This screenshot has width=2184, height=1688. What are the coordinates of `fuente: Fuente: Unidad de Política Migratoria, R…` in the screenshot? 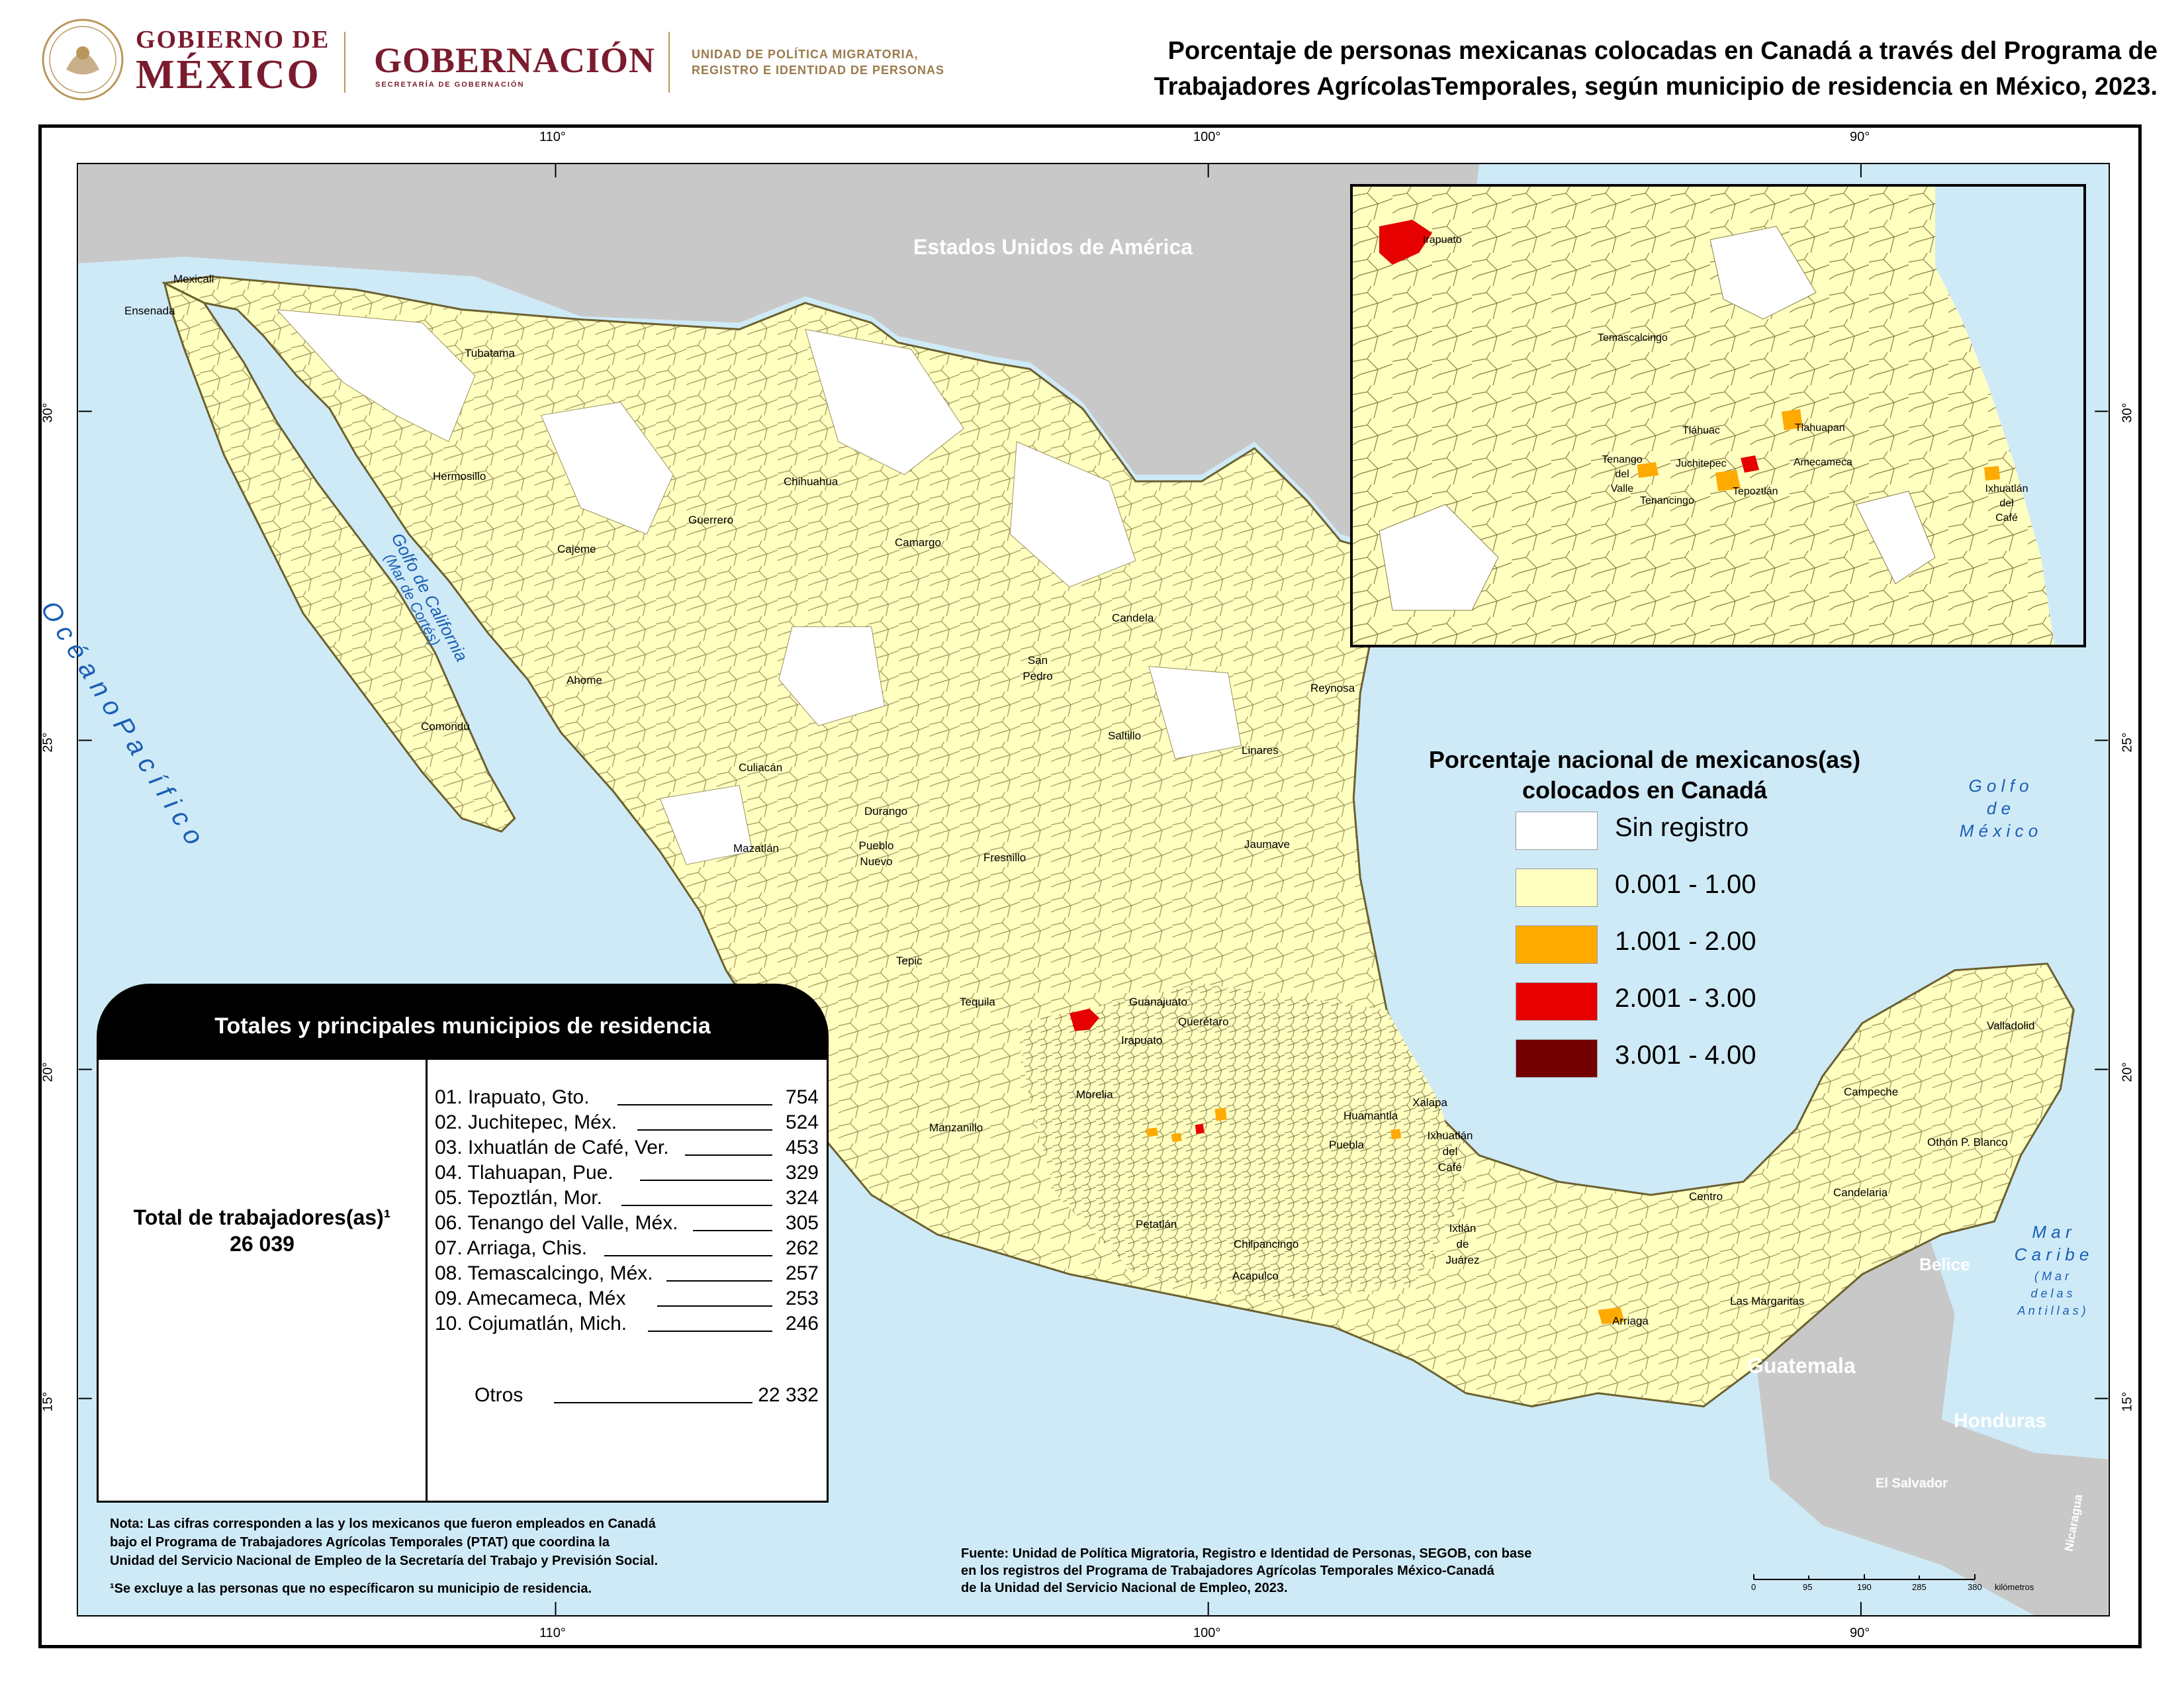 It's located at (1246, 1571).